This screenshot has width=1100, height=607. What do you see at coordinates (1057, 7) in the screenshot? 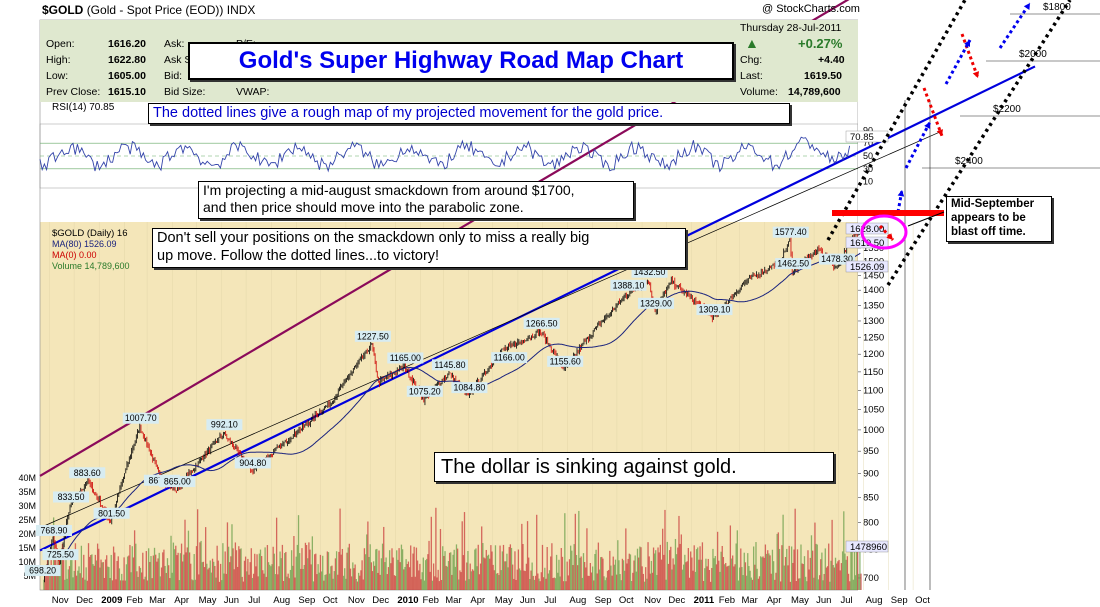
I see `projection-level-label: $1800` at bounding box center [1057, 7].